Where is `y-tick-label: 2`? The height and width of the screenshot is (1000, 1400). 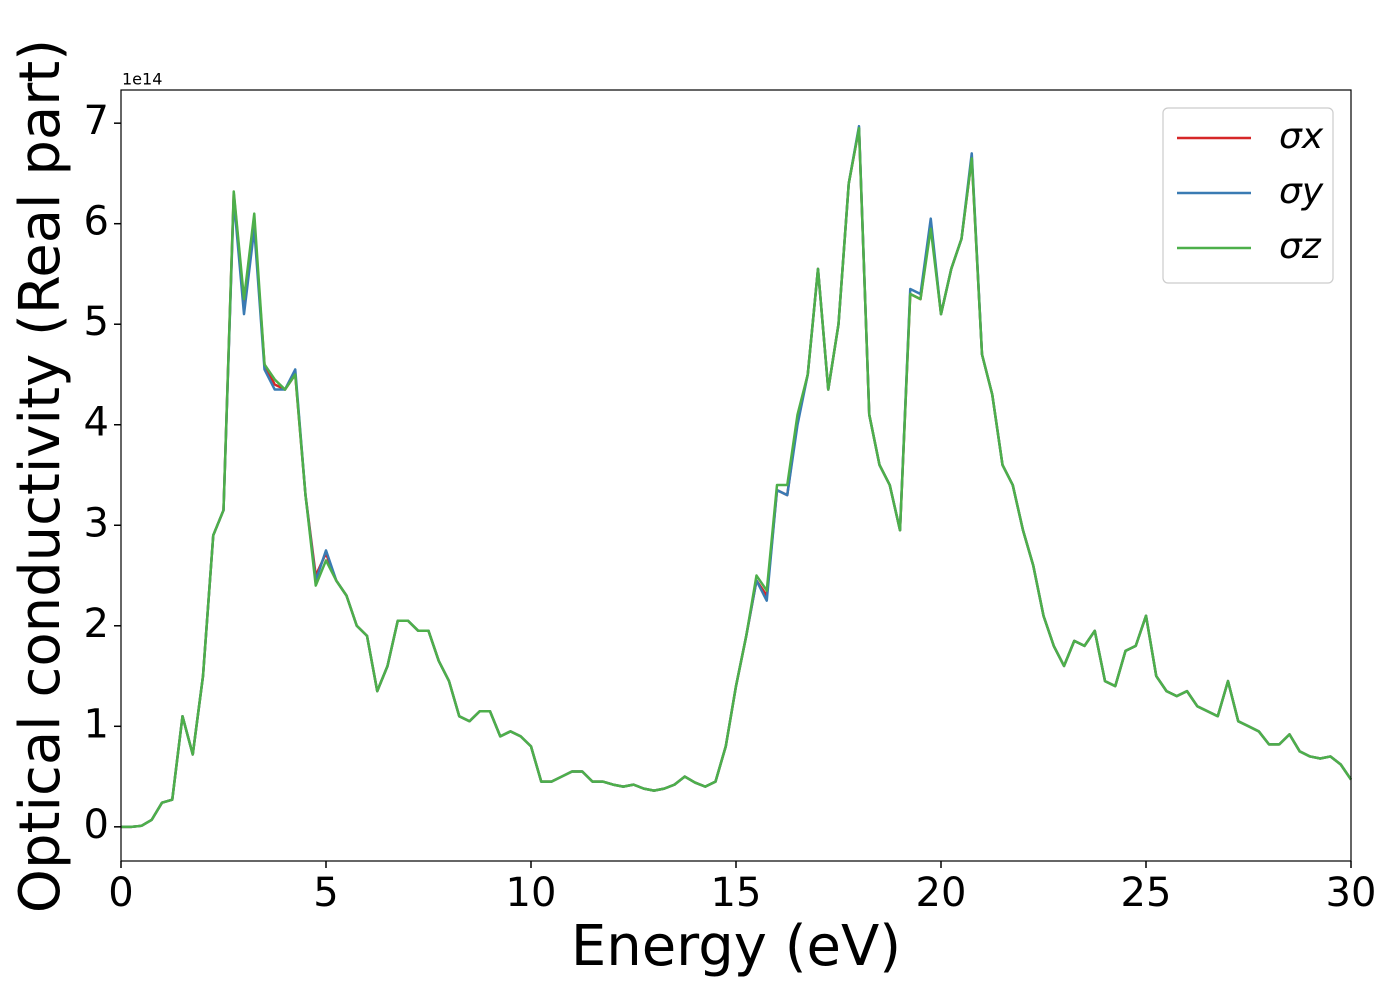
y-tick-label: 2 is located at coordinates (96, 624).